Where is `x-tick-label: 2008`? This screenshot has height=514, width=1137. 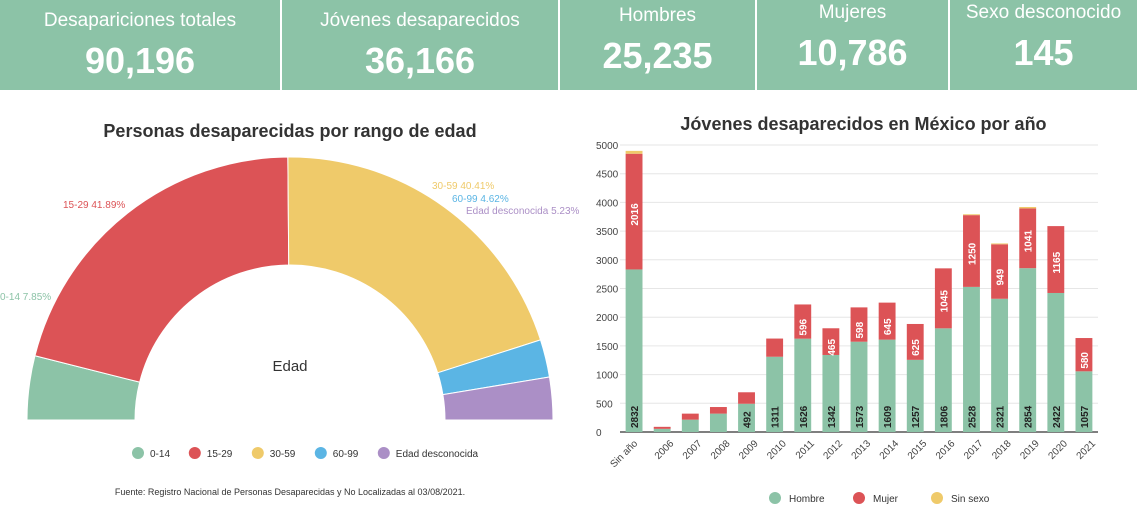
x-tick-label: 2008 is located at coordinates (721, 450).